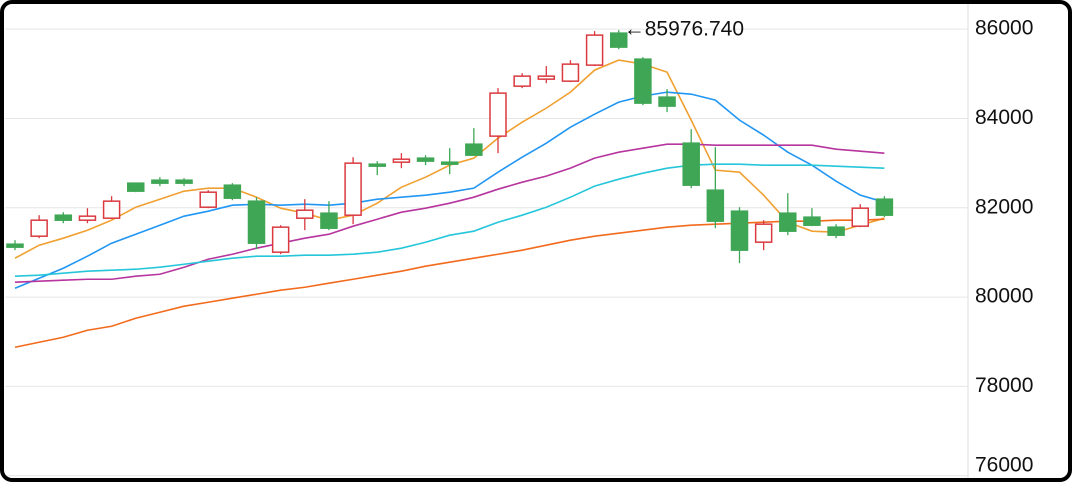 The height and width of the screenshot is (482, 1072). Describe the element at coordinates (1004, 385) in the screenshot. I see `y-tick-label: 78000` at that location.